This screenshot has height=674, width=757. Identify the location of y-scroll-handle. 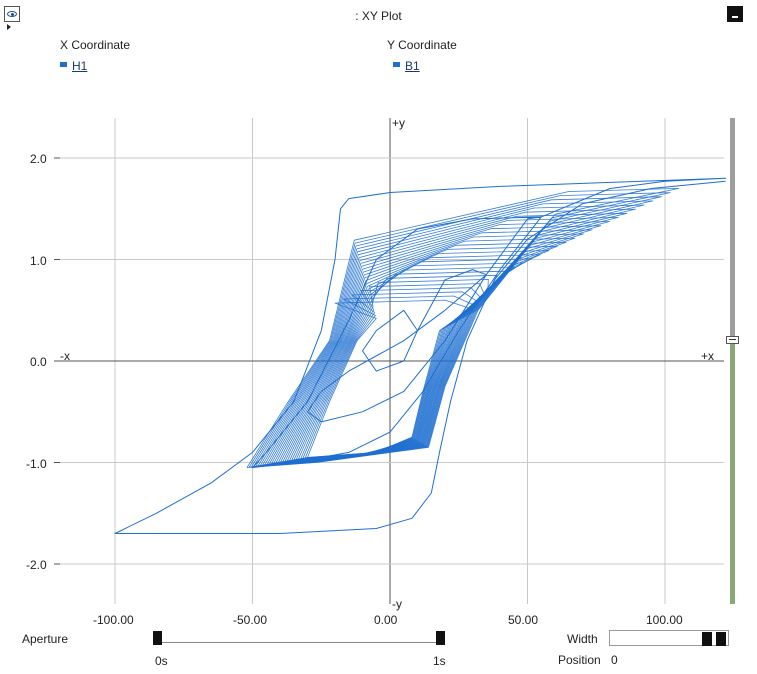
(732, 340).